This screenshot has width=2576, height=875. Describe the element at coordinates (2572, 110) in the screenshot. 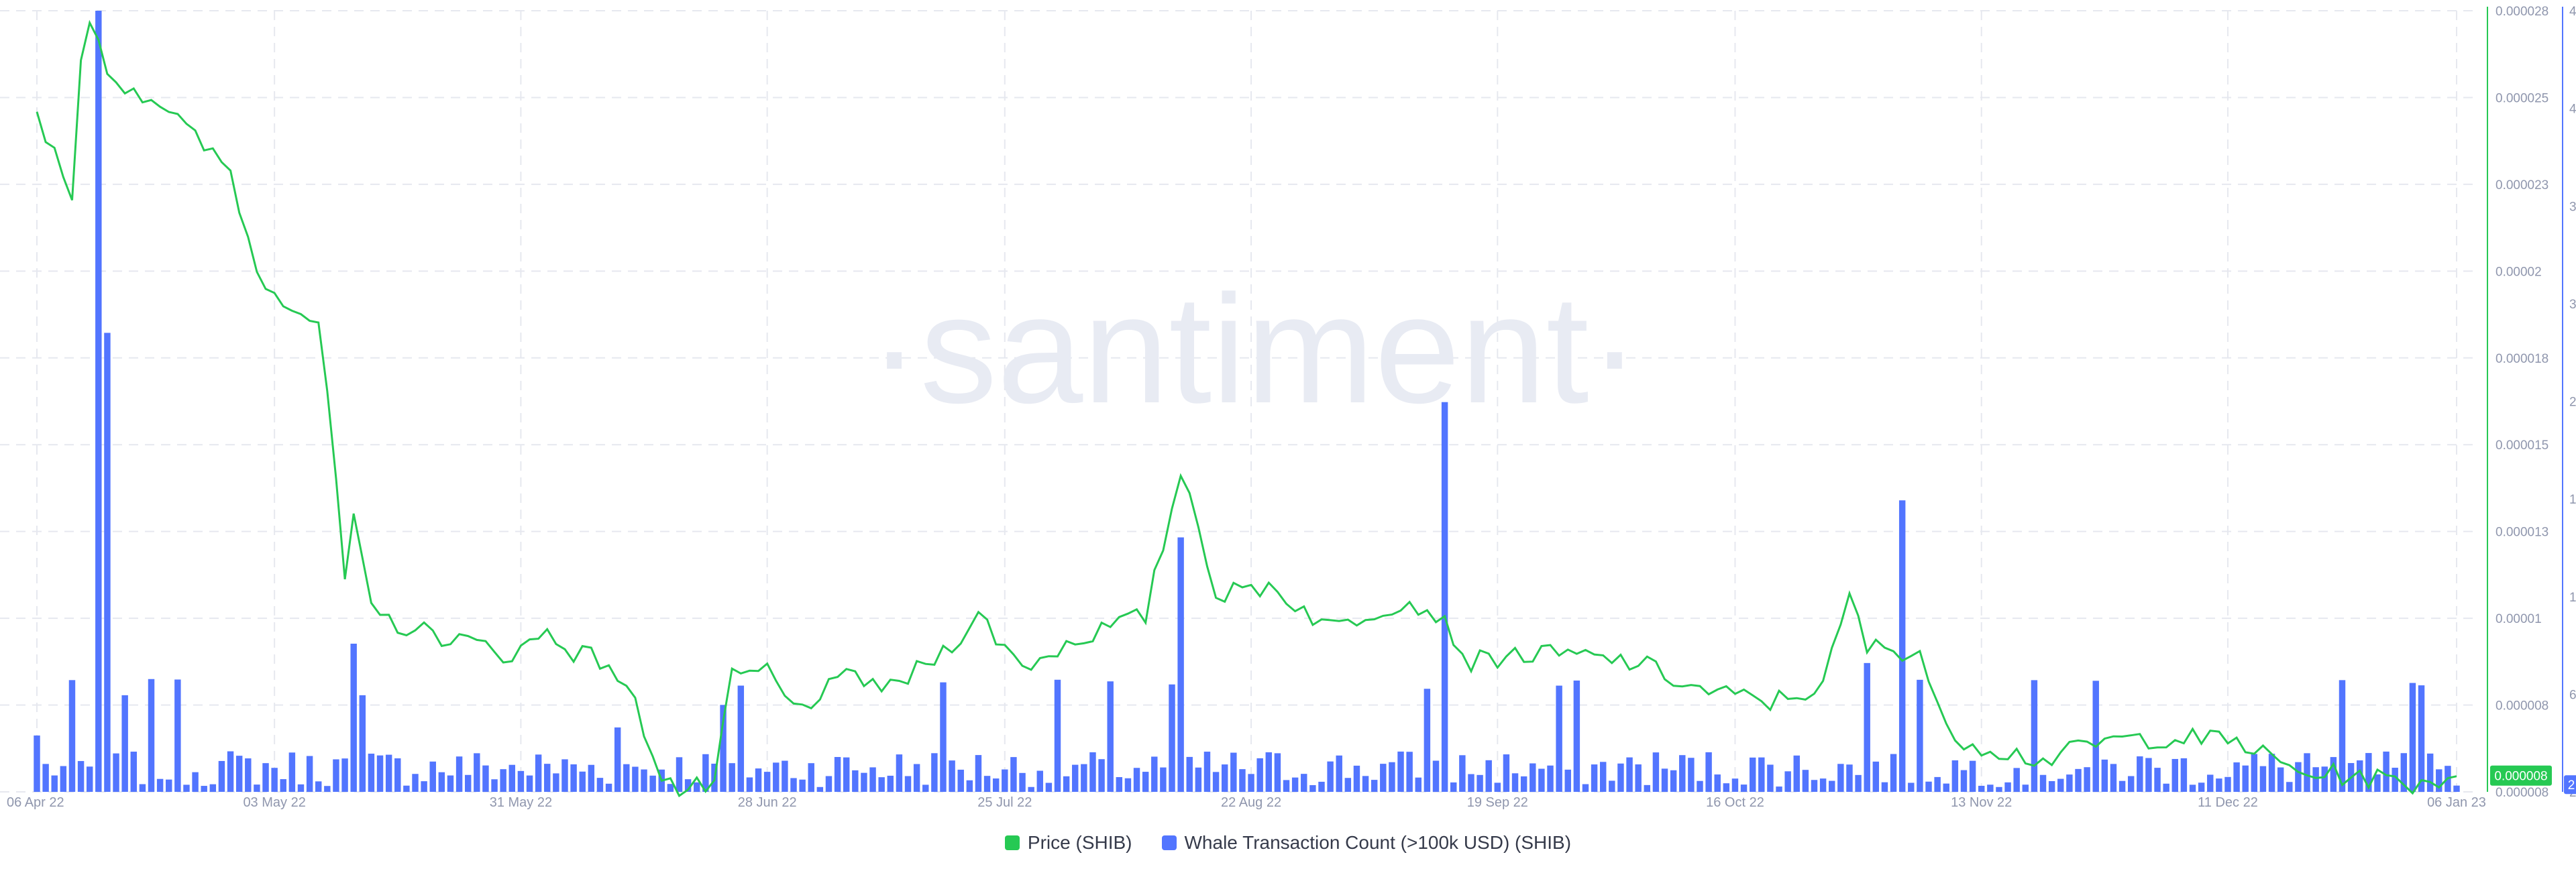

I see `whale-tick-label: 425` at that location.